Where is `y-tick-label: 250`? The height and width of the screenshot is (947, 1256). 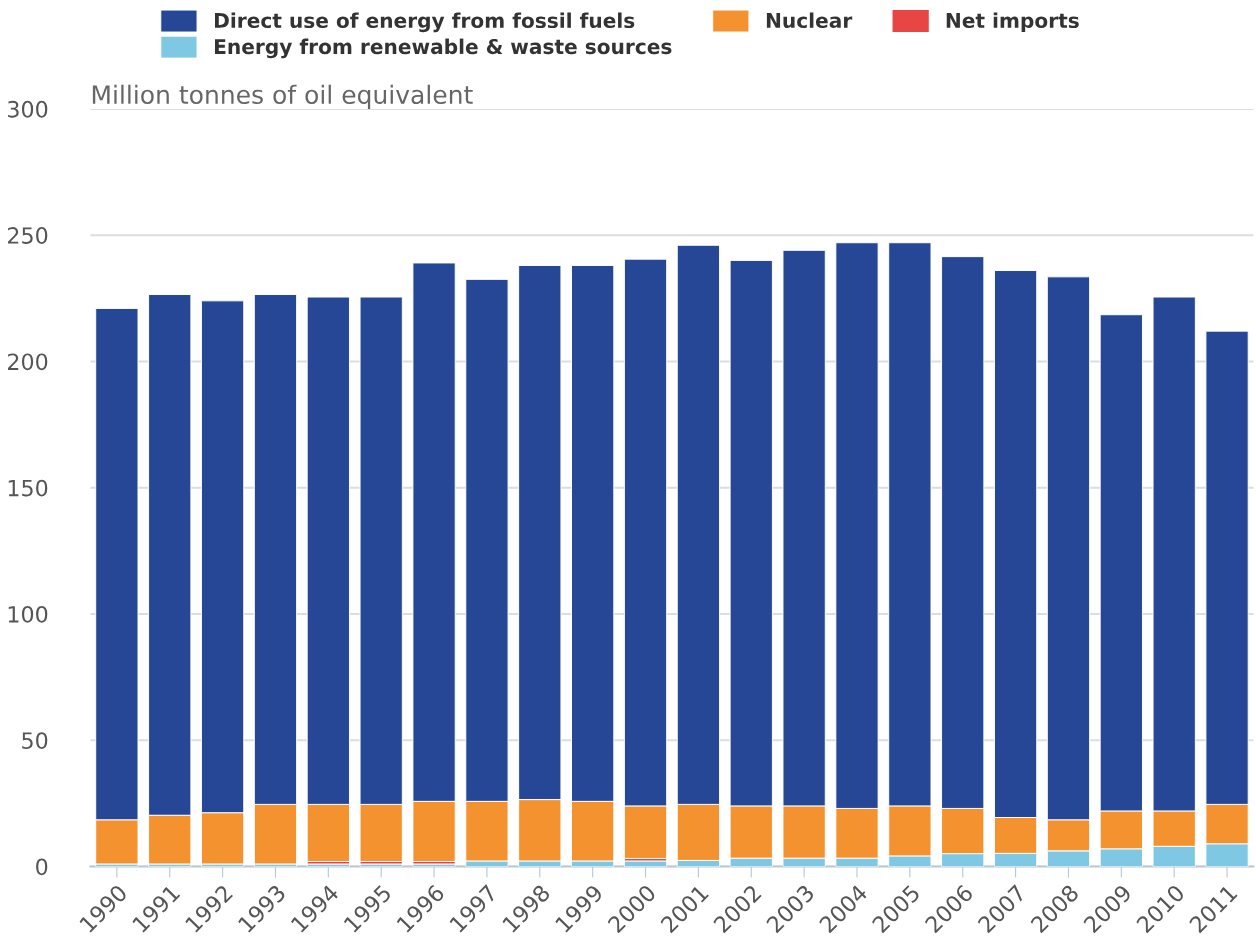 y-tick-label: 250 is located at coordinates (27, 235).